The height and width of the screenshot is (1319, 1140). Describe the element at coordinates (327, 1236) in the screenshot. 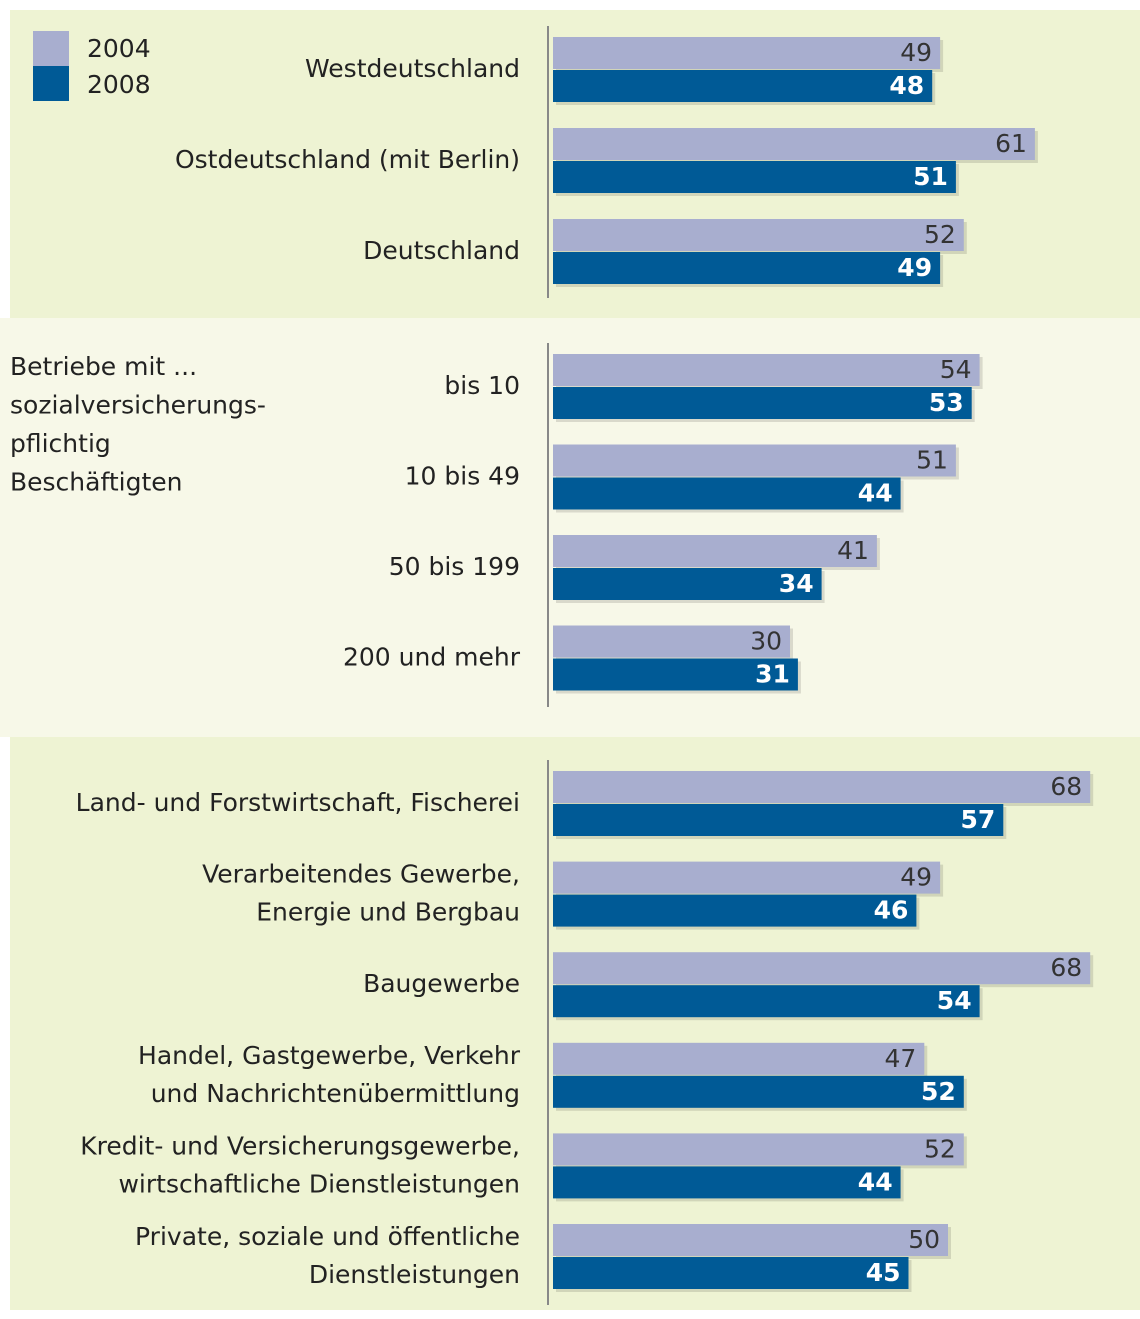

I see `category-label: Private, soziale und öffentliche` at that location.